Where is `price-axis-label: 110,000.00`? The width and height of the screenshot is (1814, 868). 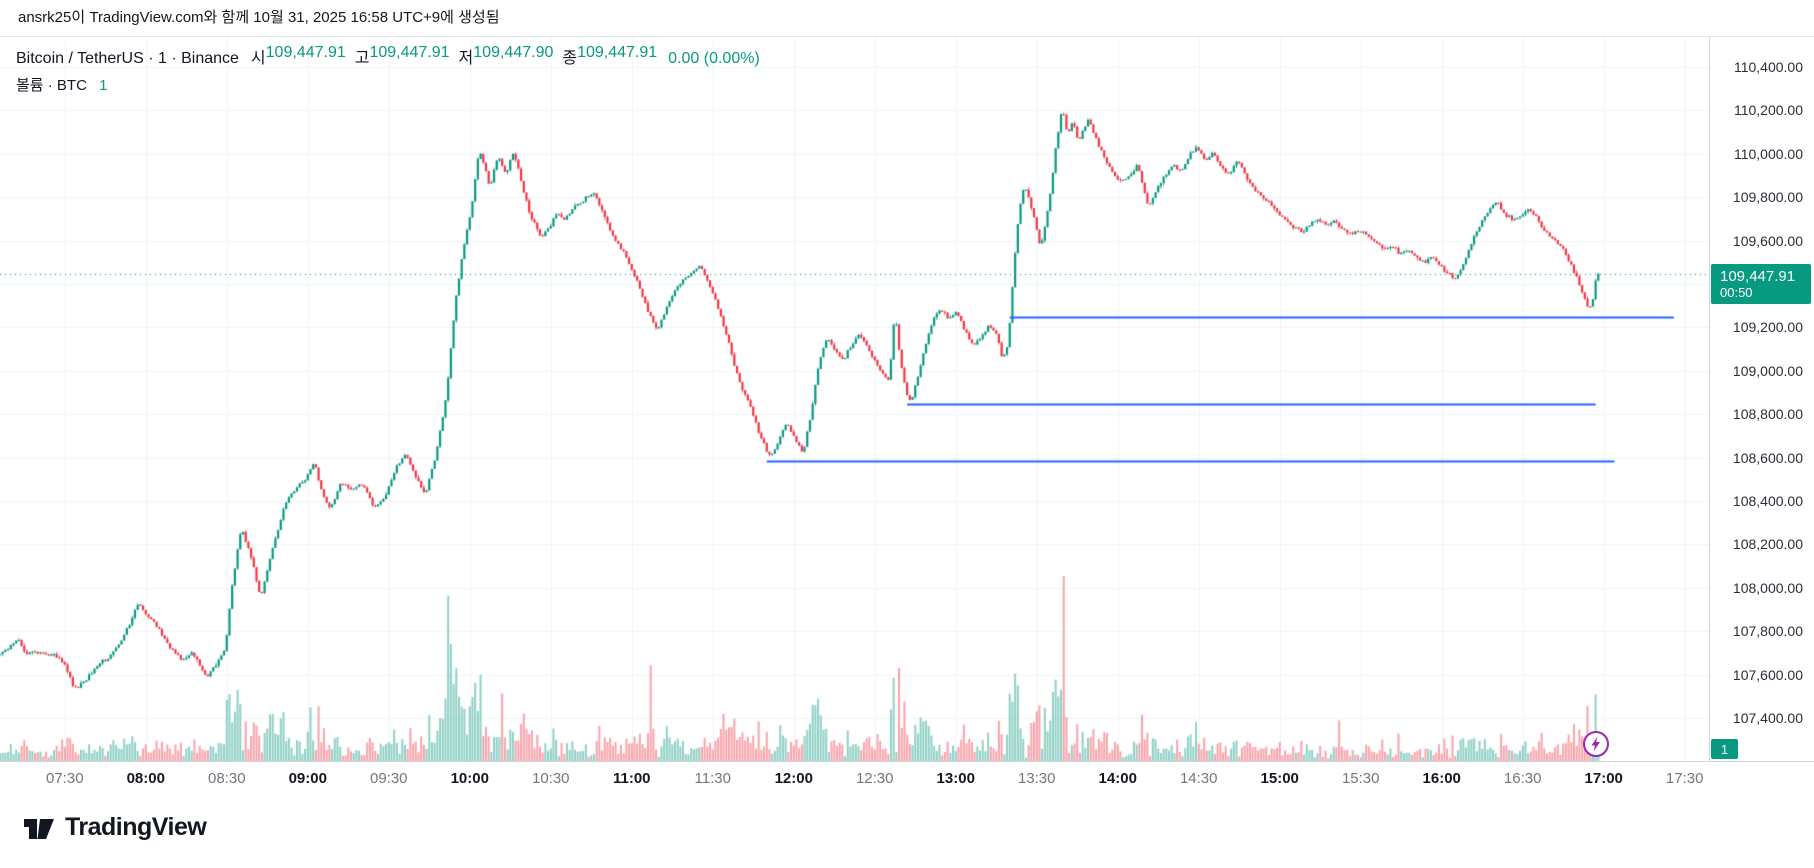
price-axis-label: 110,000.00 is located at coordinates (1768, 153).